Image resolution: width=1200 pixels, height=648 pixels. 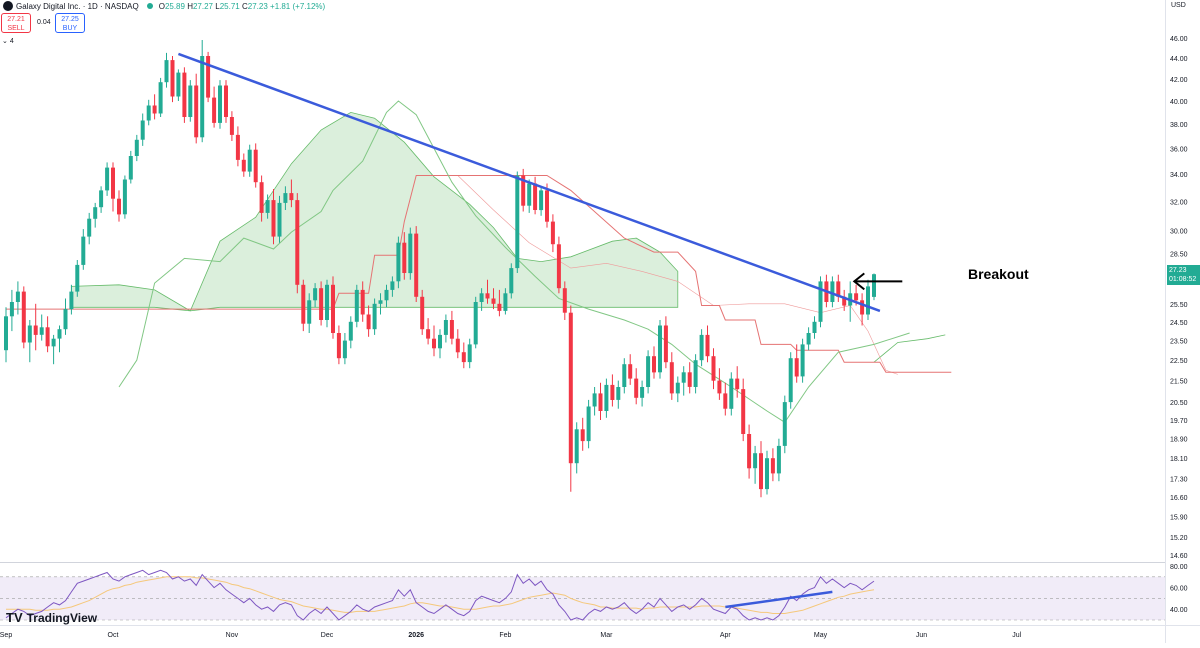 What do you see at coordinates (16, 23) in the screenshot?
I see `sell-button: 27.21 SELL` at bounding box center [16, 23].